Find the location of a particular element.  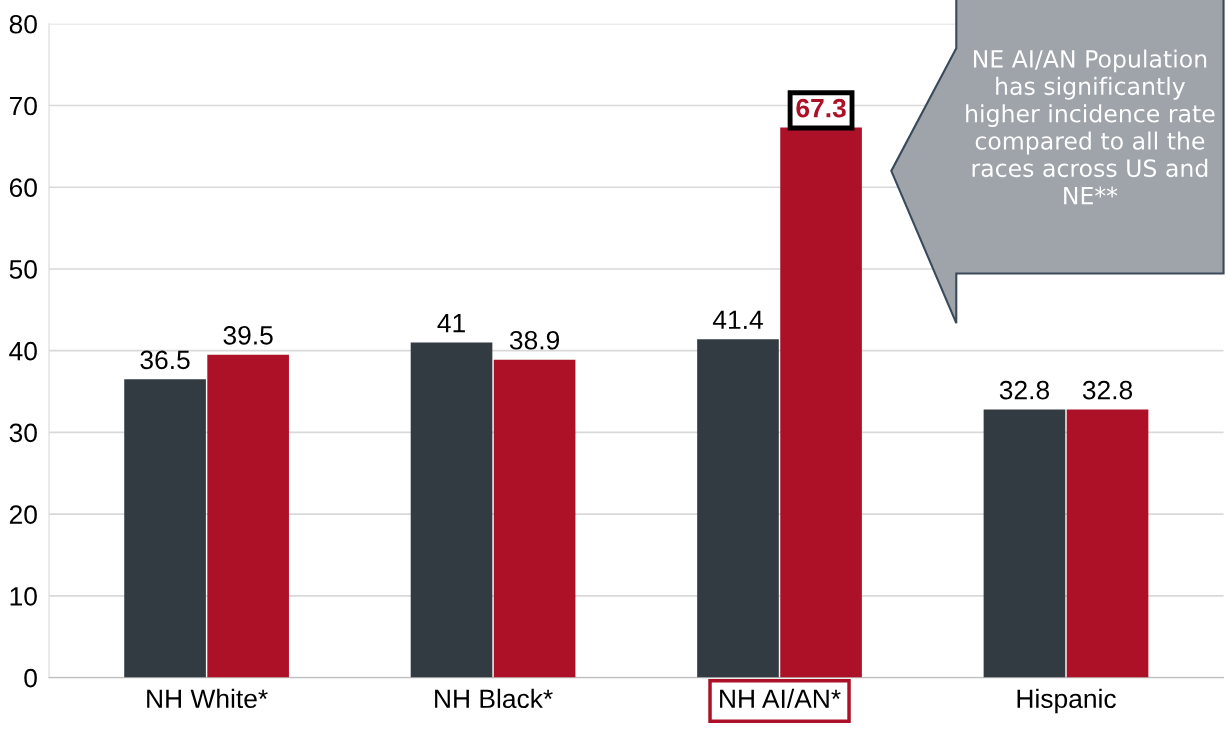

x-tick-label: NH White* is located at coordinates (207, 698).